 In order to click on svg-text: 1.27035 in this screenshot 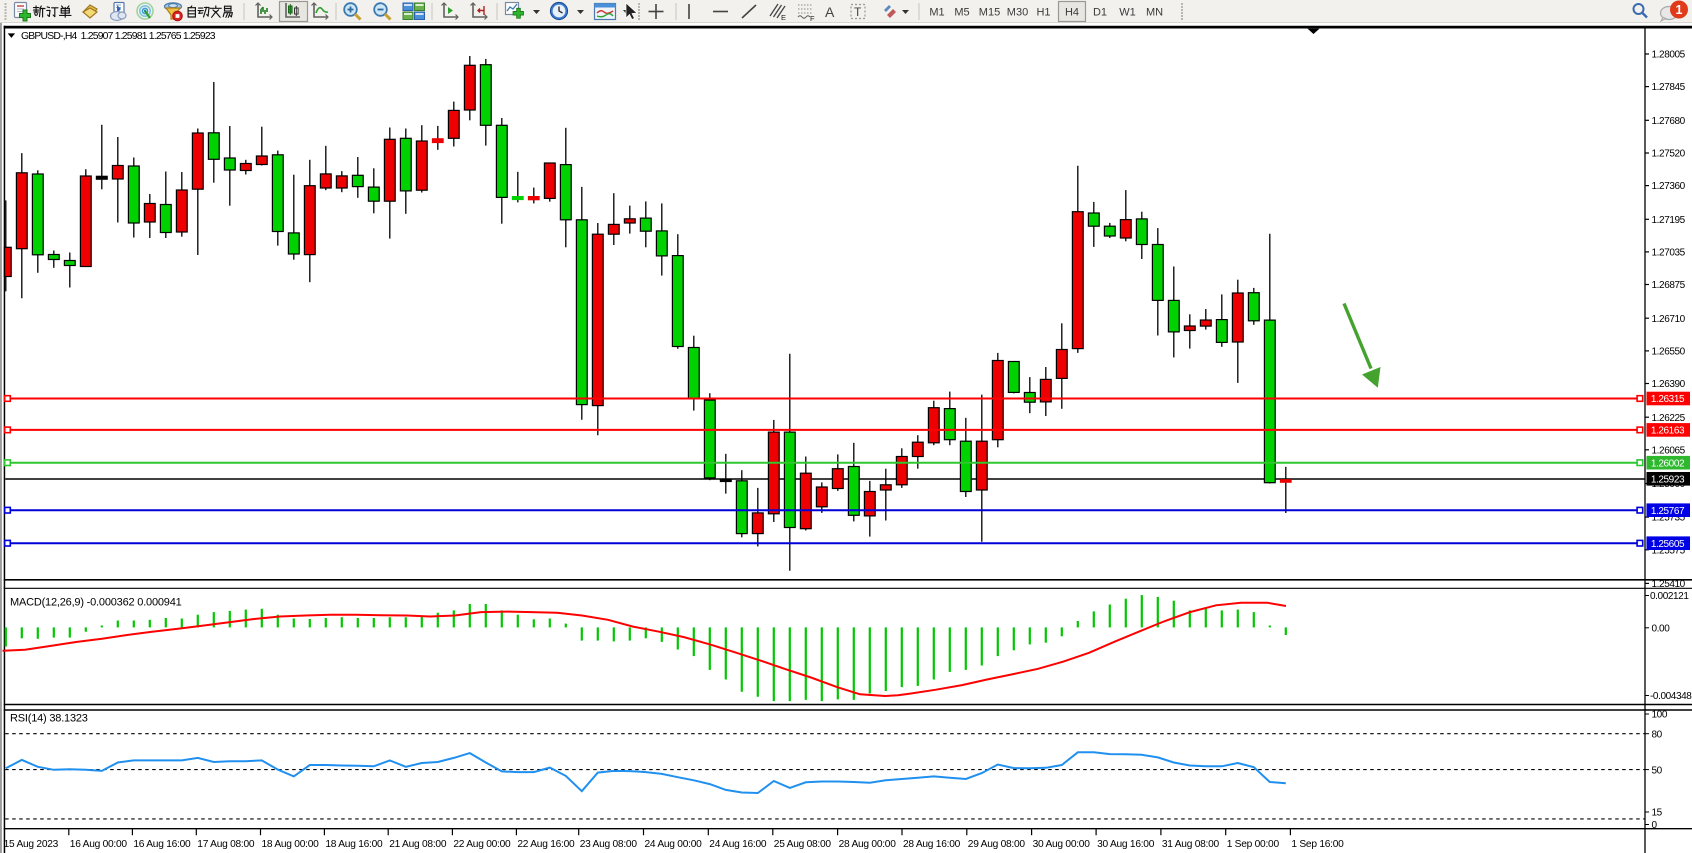, I will do `click(1669, 253)`.